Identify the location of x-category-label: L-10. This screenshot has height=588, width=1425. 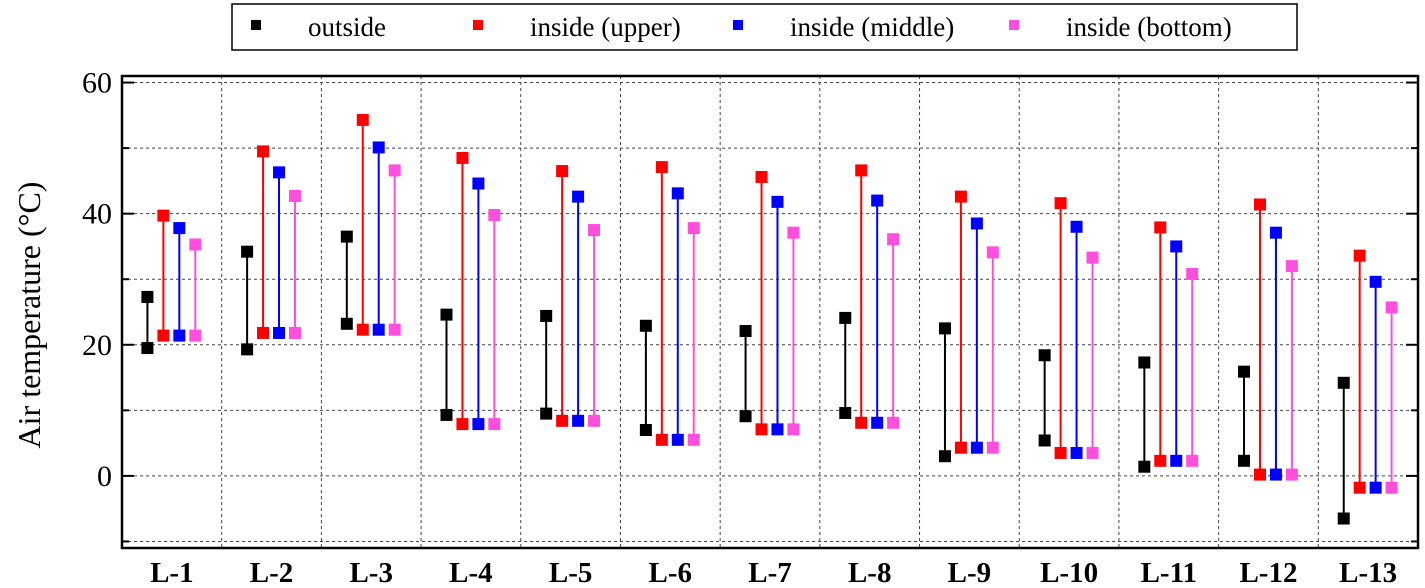
(1069, 572).